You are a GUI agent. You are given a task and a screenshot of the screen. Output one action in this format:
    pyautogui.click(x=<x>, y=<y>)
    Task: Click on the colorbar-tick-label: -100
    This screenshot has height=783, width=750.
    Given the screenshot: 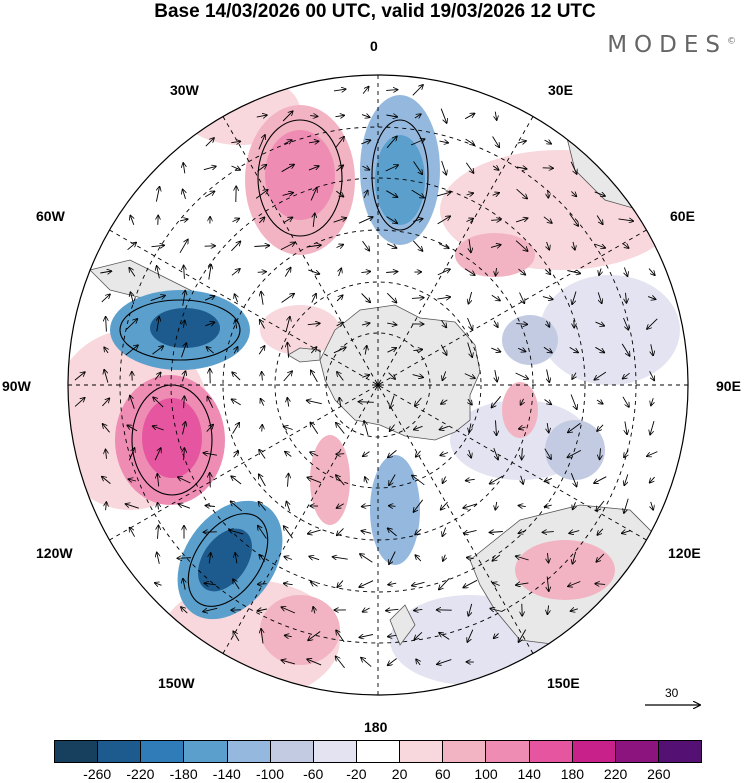 What is the action you would take?
    pyautogui.click(x=270, y=774)
    